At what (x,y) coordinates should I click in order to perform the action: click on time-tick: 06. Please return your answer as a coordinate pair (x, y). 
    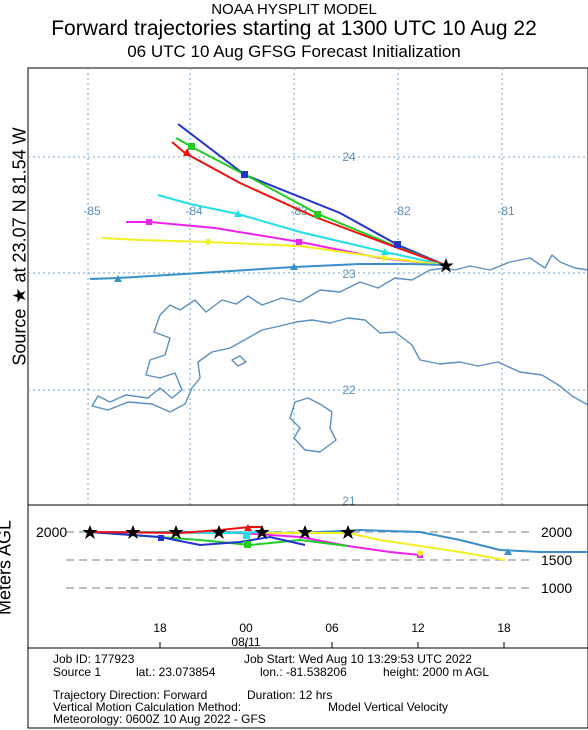
    Looking at the image, I should click on (332, 628).